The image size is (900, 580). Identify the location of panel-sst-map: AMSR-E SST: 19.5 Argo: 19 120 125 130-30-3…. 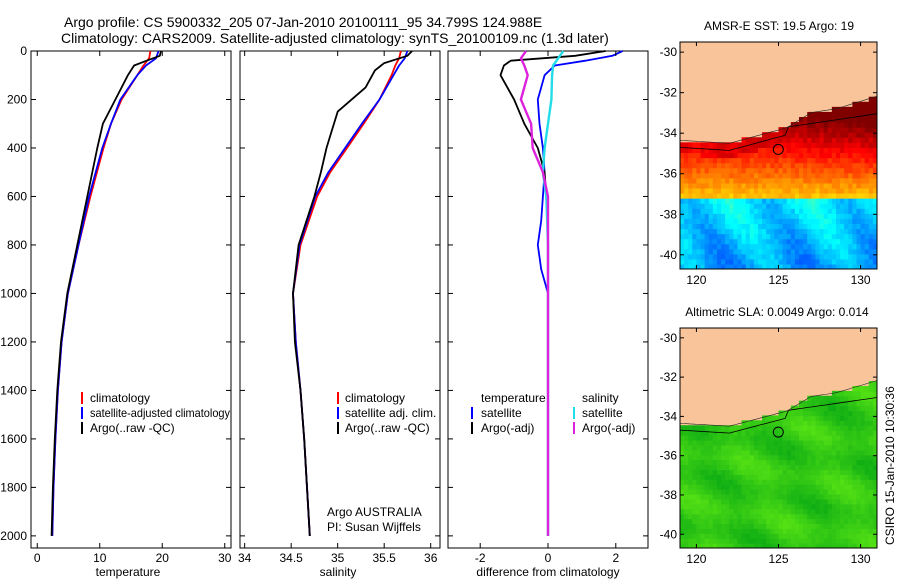
(769, 153).